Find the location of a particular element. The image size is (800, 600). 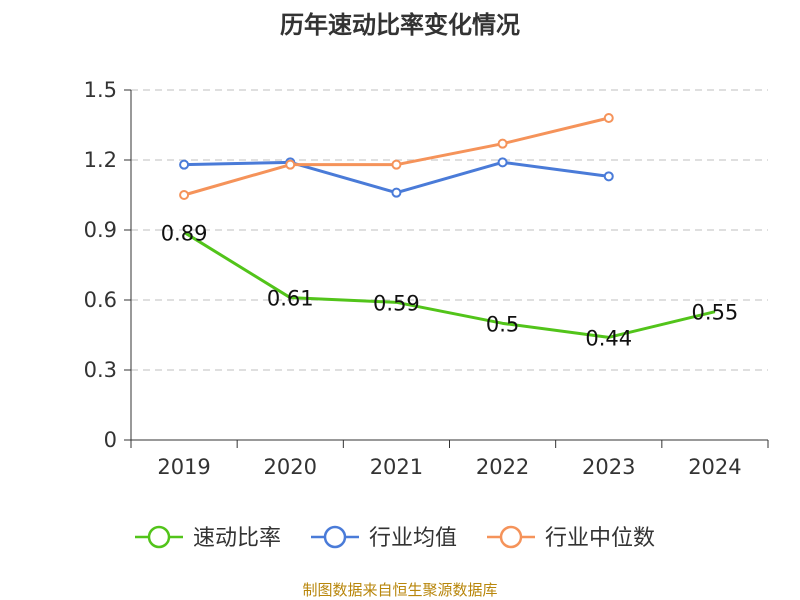

legend-item-1: 行业均值 is located at coordinates (384, 538).